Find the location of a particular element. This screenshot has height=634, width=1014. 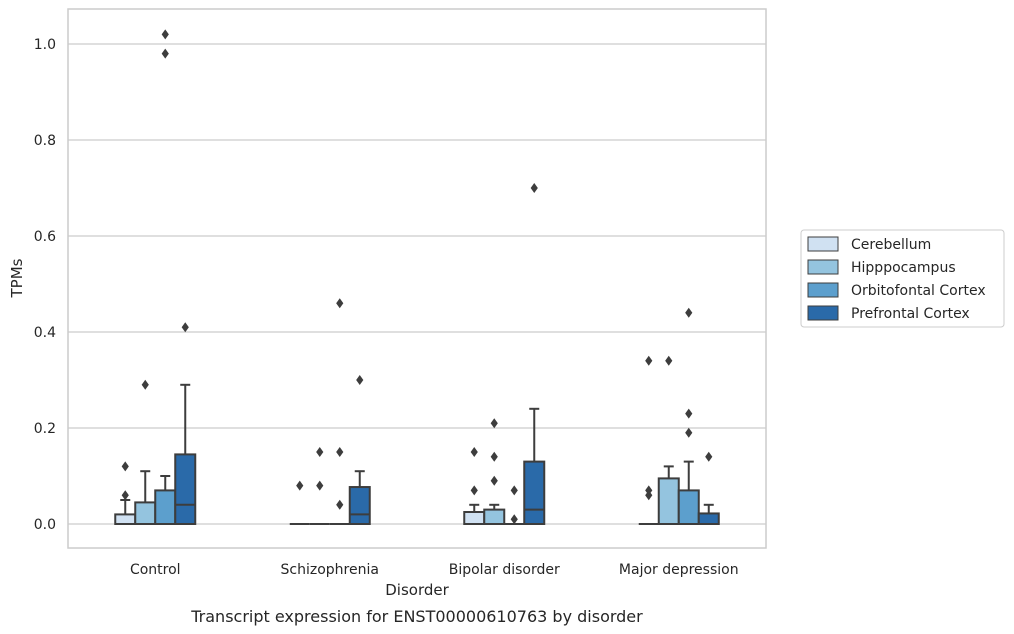

x-tick-label: Schizophrenia is located at coordinates (330, 570).